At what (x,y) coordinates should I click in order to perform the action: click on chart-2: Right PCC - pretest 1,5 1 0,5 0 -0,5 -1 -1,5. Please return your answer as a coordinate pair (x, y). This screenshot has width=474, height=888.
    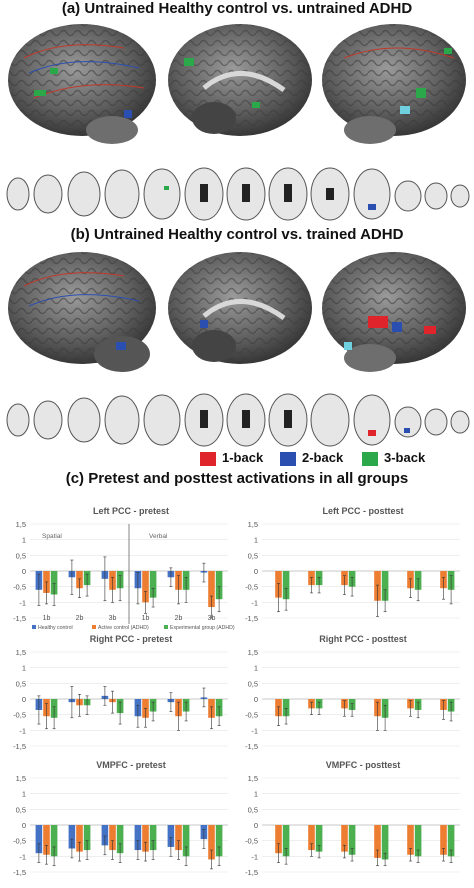
    Looking at the image, I should click on (120, 692).